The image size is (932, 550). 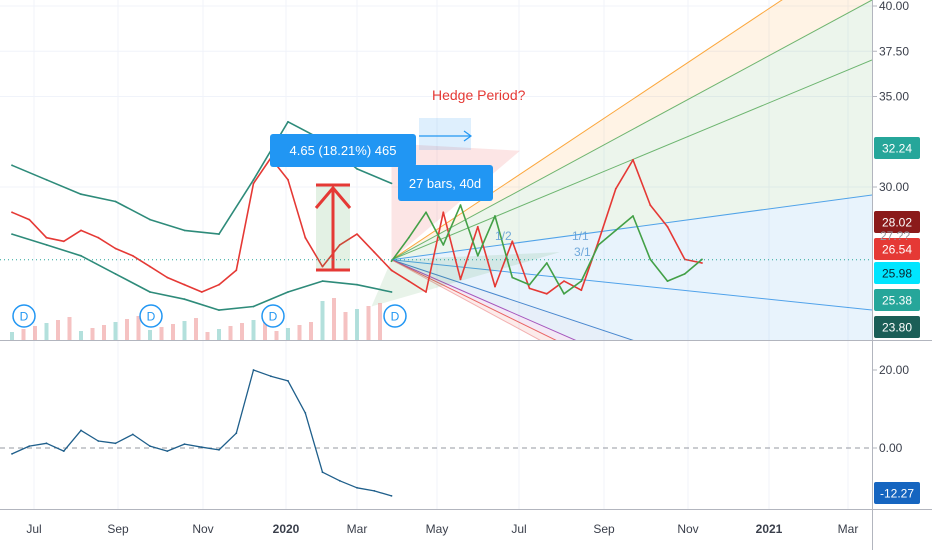 I want to click on measure-callout, so click(x=343, y=150).